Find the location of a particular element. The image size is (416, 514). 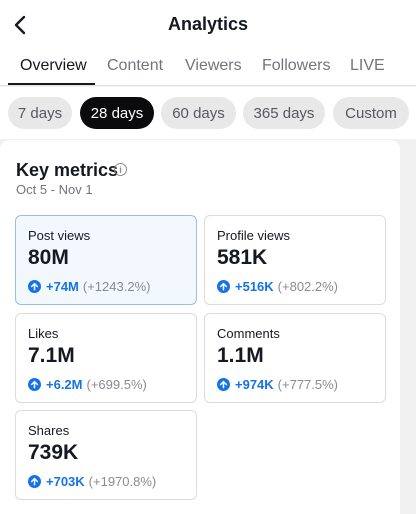

range-chip-365-days: 365 days is located at coordinates (284, 113).